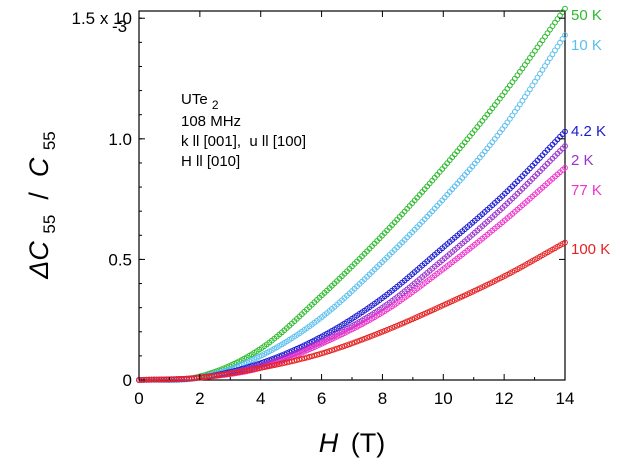 The width and height of the screenshot is (620, 470). I want to click on series-label: 50 K, so click(586, 15).